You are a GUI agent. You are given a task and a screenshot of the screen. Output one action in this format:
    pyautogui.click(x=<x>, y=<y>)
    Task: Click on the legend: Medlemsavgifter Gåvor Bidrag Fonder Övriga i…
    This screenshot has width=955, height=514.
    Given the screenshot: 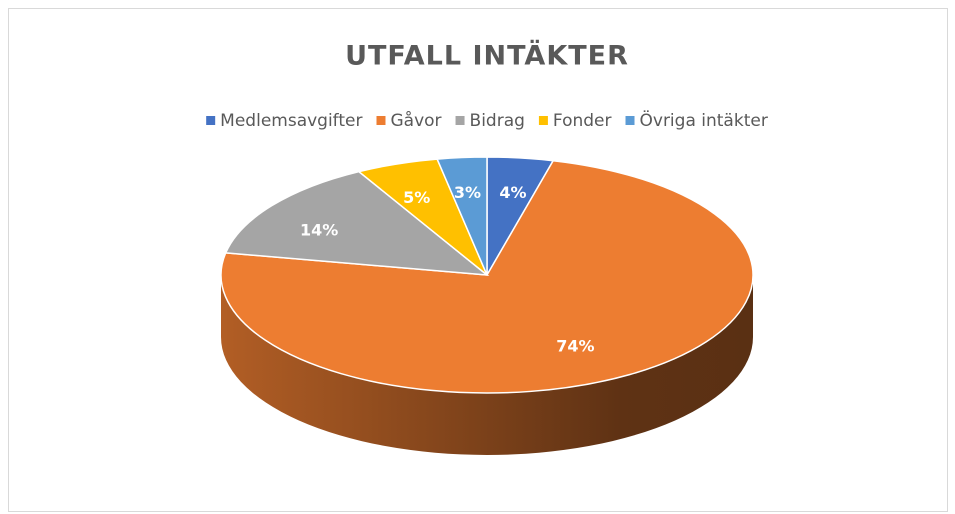 What is the action you would take?
    pyautogui.click(x=487, y=120)
    